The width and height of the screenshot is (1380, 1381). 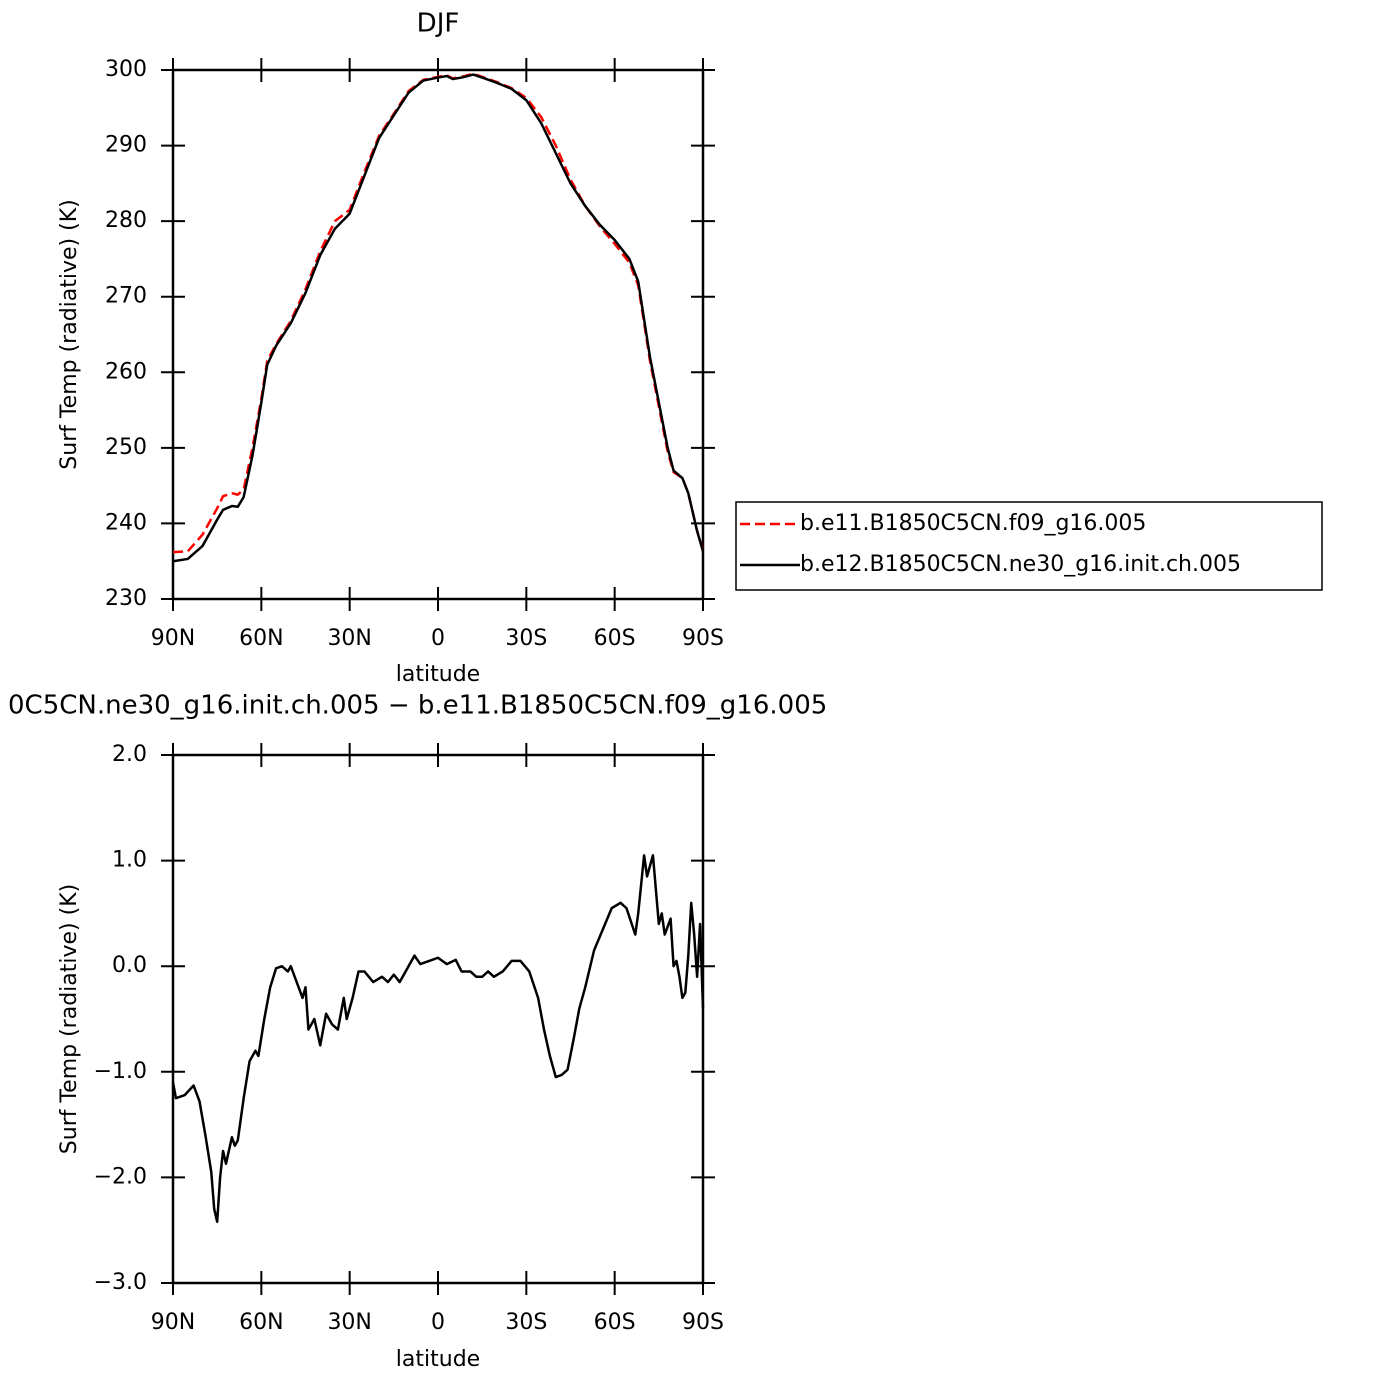 I want to click on y-tick-label: 2.0, so click(x=129, y=754).